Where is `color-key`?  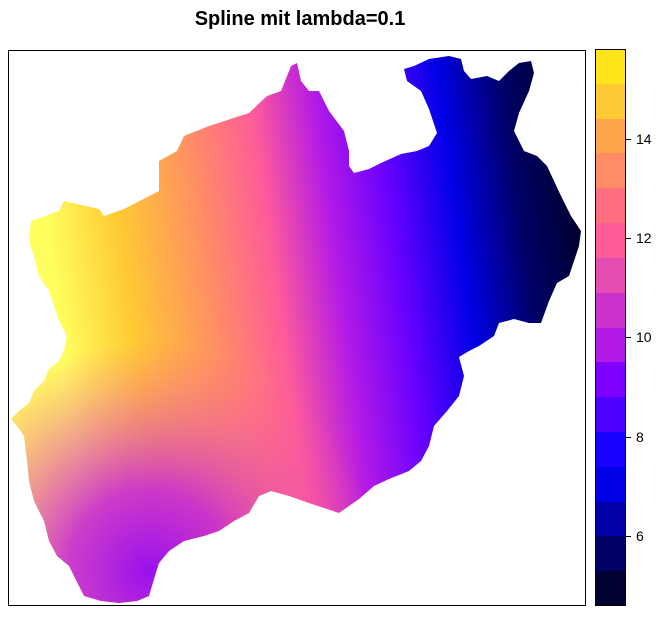 color-key is located at coordinates (610, 327).